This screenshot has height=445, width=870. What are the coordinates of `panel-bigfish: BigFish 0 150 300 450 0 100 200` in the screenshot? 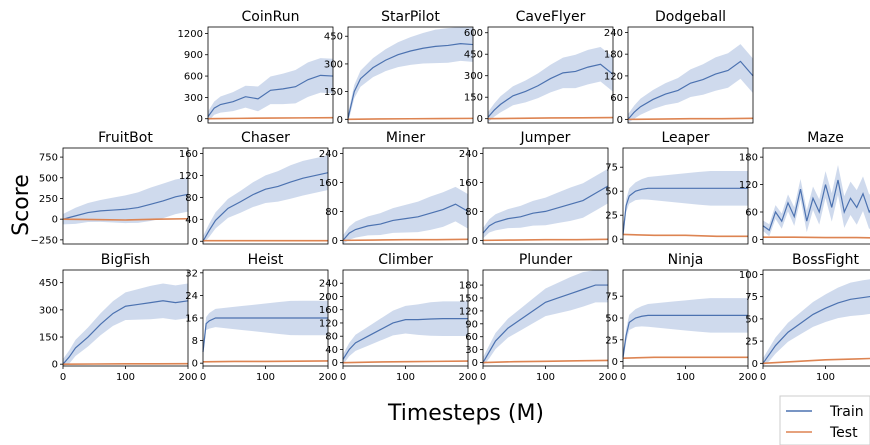 It's located at (118, 317).